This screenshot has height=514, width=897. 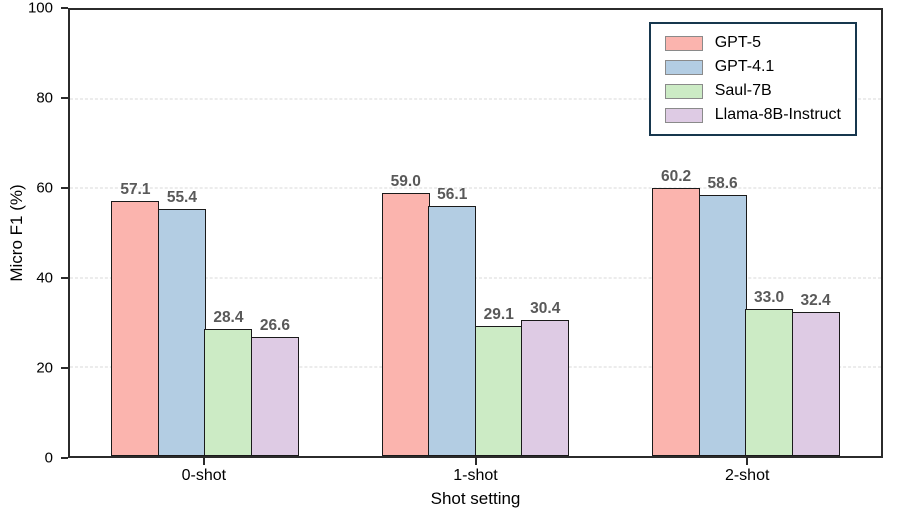 I want to click on legend-item: GPT-4.1, so click(x=752, y=67).